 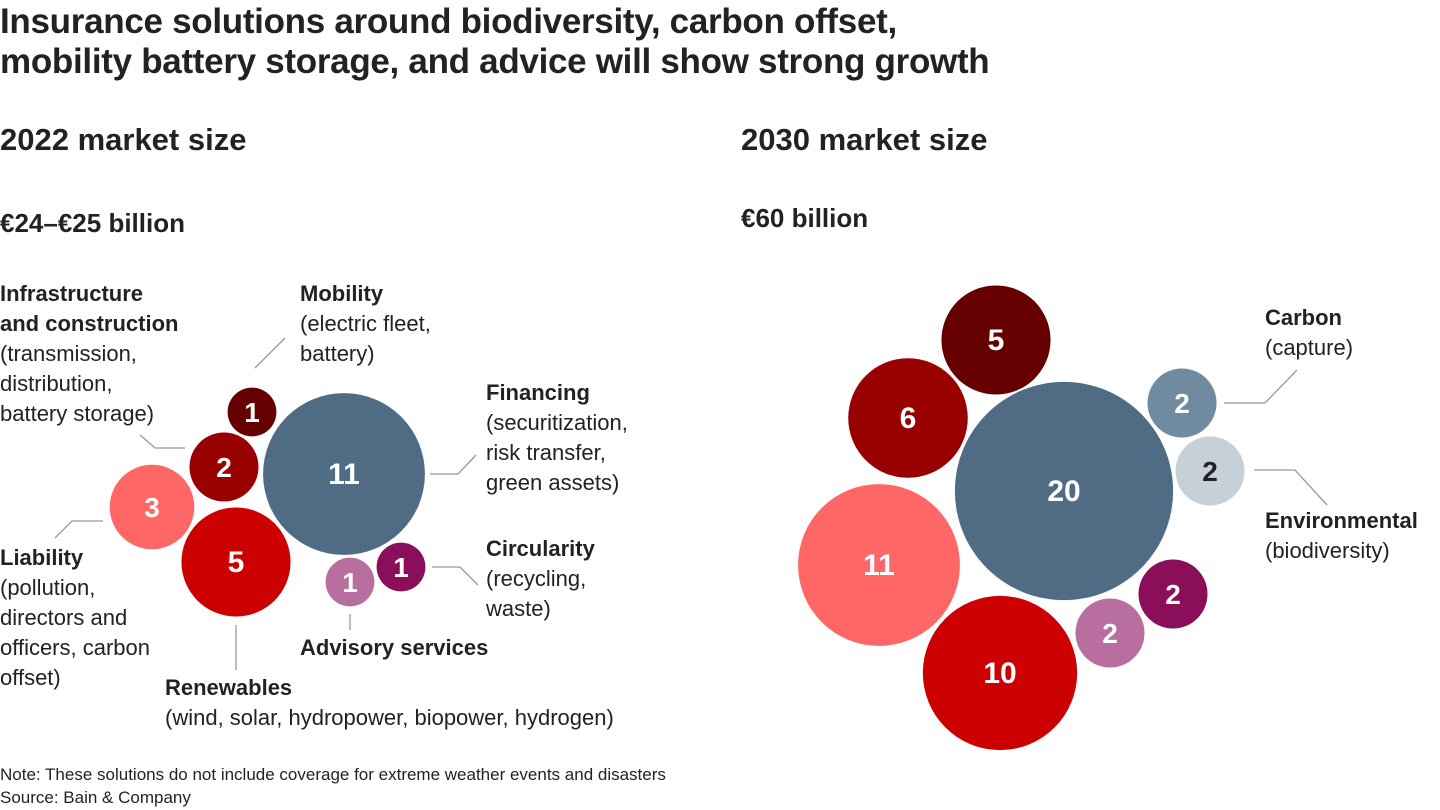 What do you see at coordinates (557, 422) in the screenshot?
I see `label-desc: (securitization,` at bounding box center [557, 422].